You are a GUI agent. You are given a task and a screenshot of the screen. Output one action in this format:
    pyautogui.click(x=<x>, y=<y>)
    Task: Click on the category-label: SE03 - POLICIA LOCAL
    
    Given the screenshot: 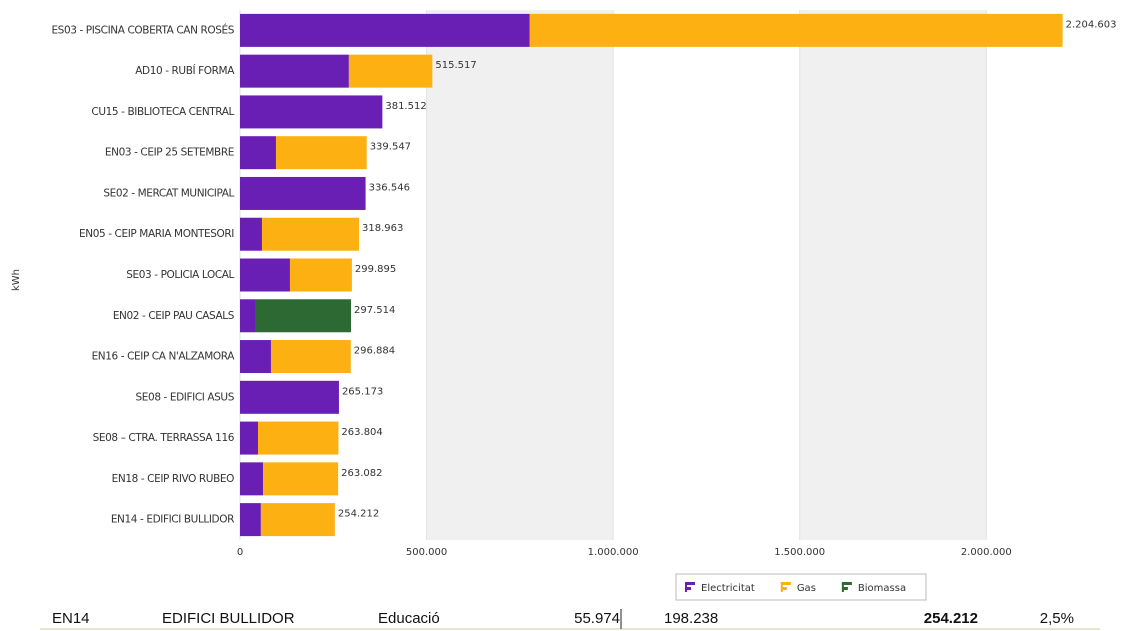 What is the action you would take?
    pyautogui.click(x=180, y=275)
    